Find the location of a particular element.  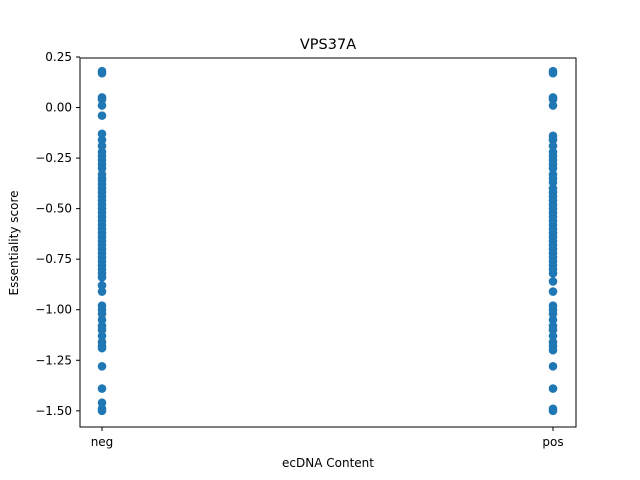

y-tick-label: −0.75 is located at coordinates (53, 259).